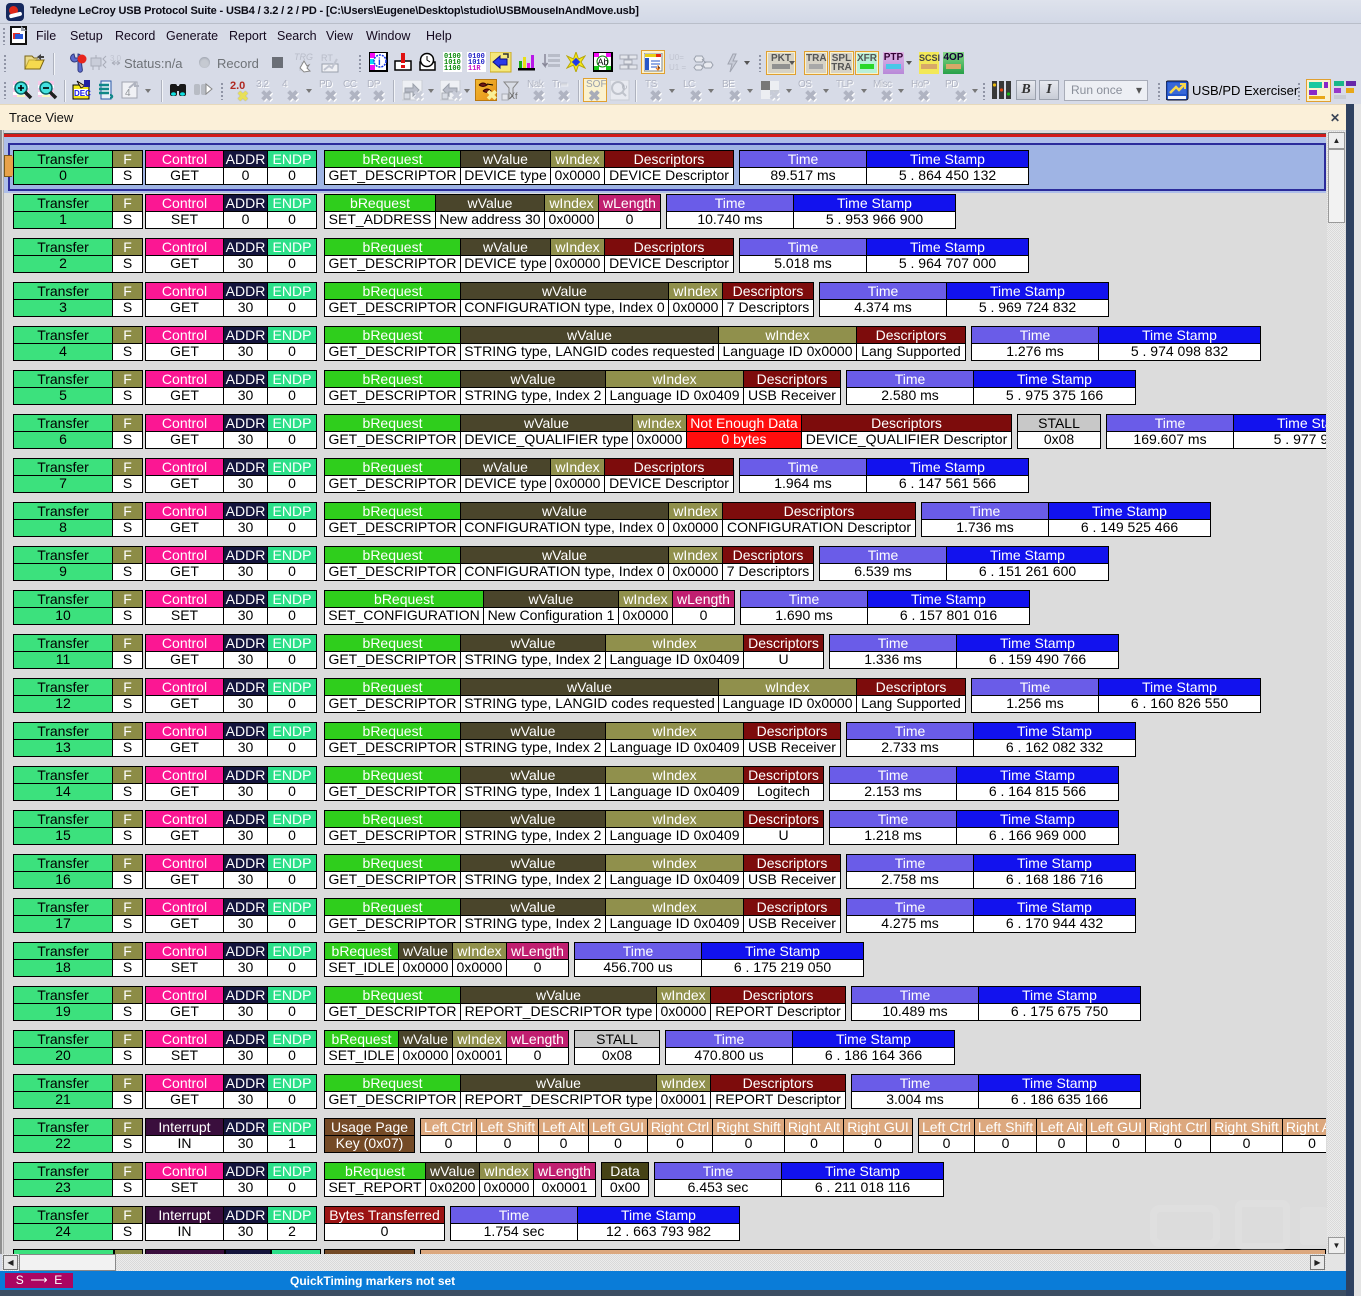 The image size is (1361, 1296). Describe the element at coordinates (677, 67) in the screenshot. I see `svg-text: U1 =` at that location.